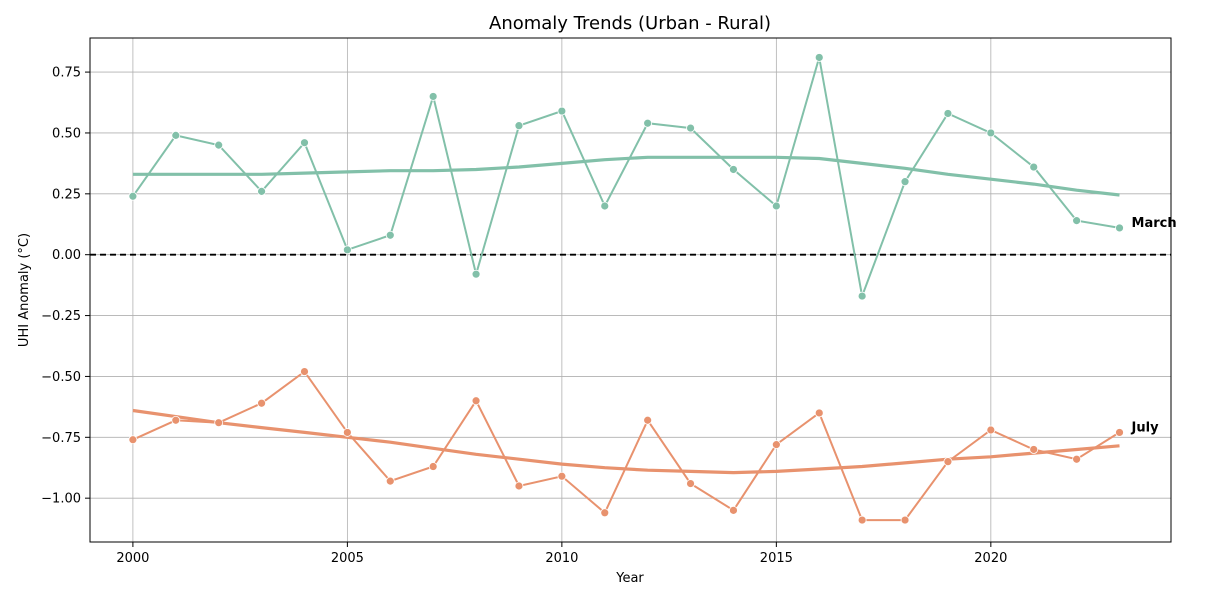 The height and width of the screenshot is (597, 1210). I want to click on x-axis-label: Year, so click(629, 578).